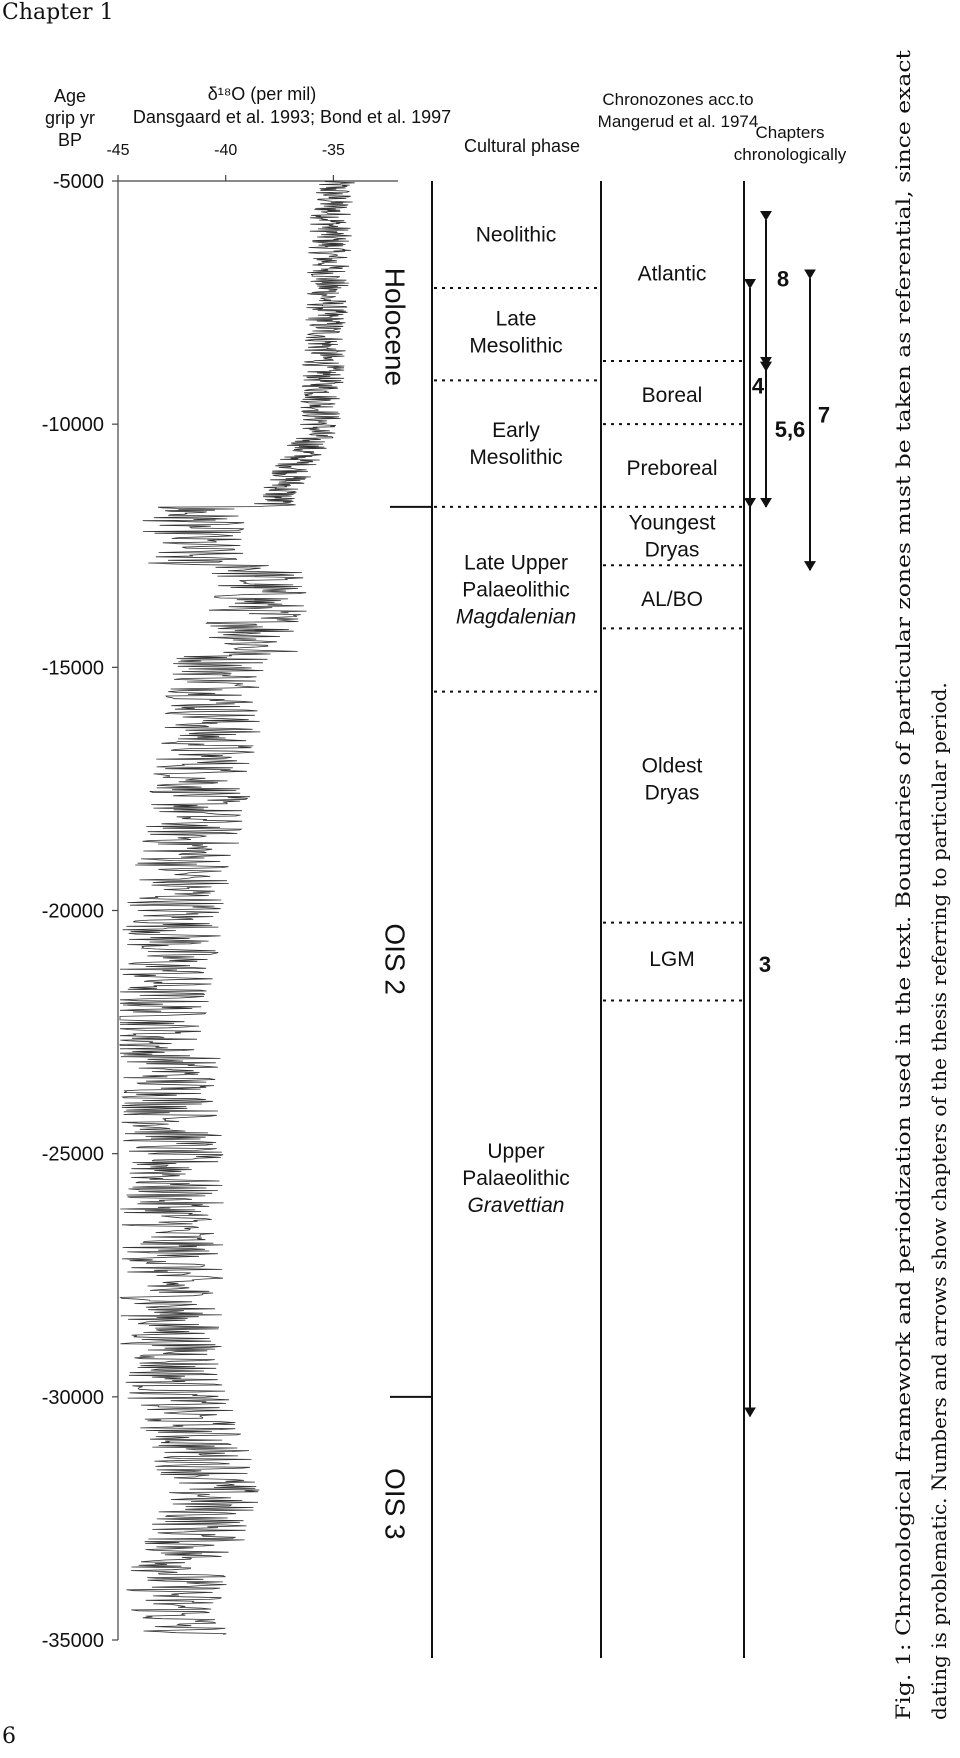 This screenshot has width=960, height=1758. I want to click on cultural-phase-label: Neolithic, so click(516, 234).